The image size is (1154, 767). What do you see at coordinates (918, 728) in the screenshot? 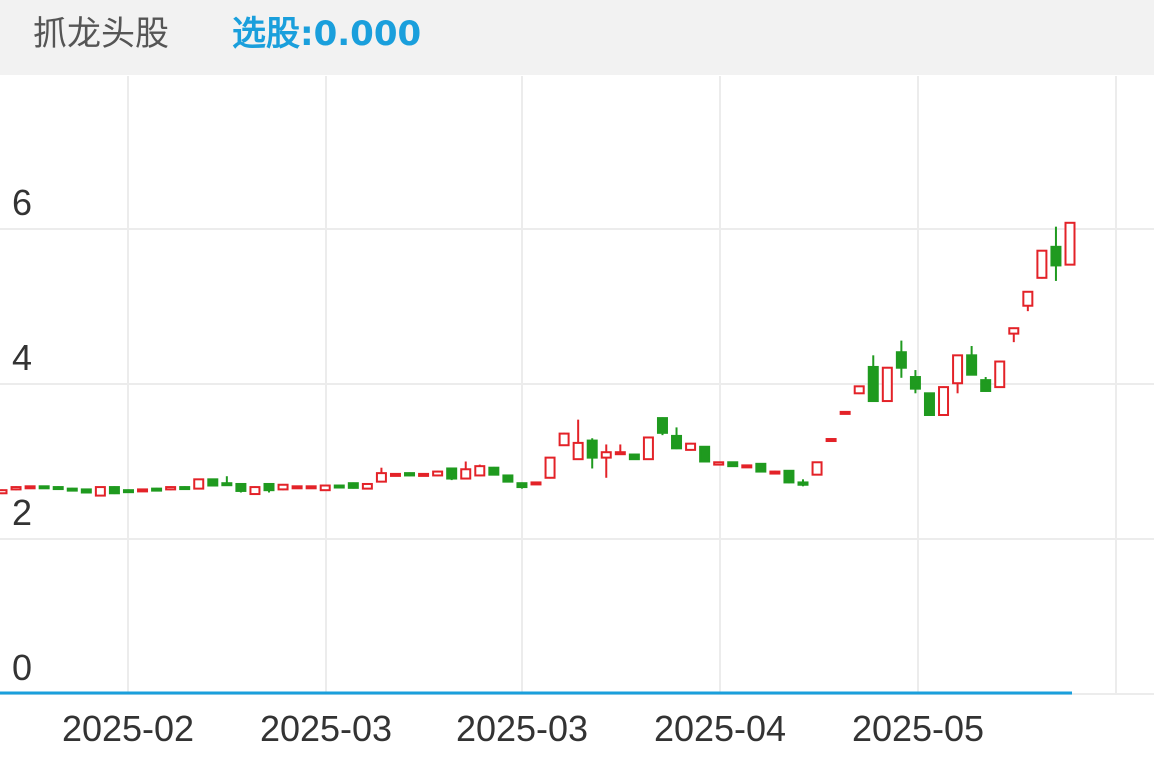
I see `x-tick-label: 2025-05` at bounding box center [918, 728].